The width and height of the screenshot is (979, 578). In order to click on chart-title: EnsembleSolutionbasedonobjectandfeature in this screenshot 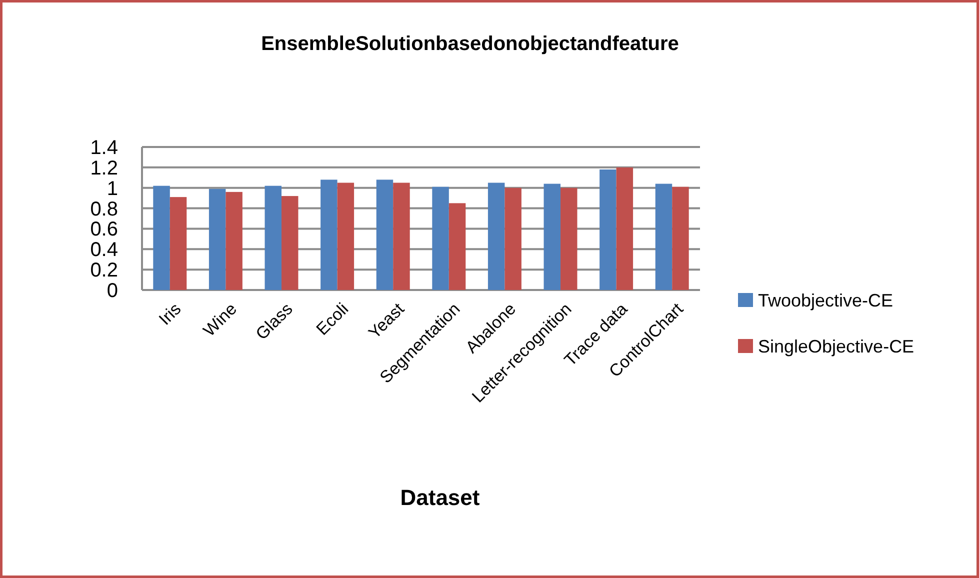, I will do `click(470, 44)`.